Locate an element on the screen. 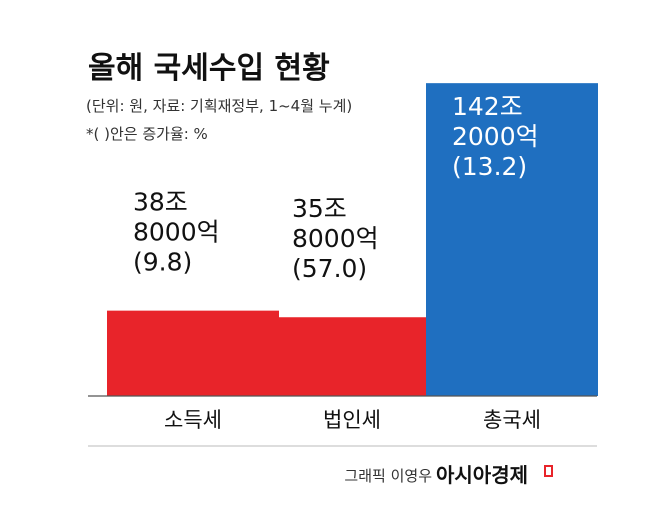  bar-2-label-line-3: (57.0) is located at coordinates (329, 268).